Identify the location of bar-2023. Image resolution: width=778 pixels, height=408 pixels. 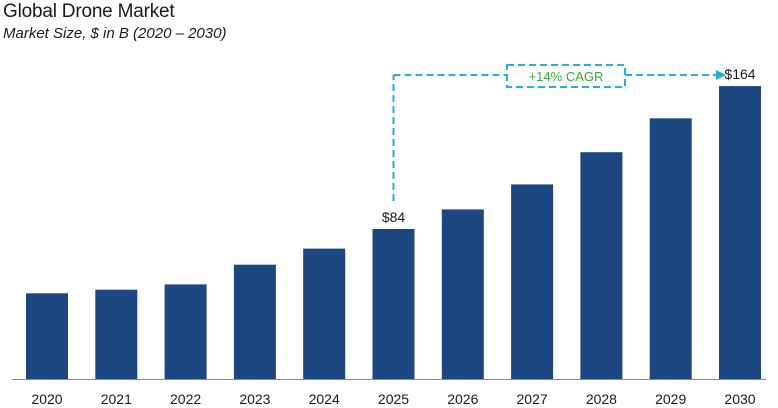
(254, 321).